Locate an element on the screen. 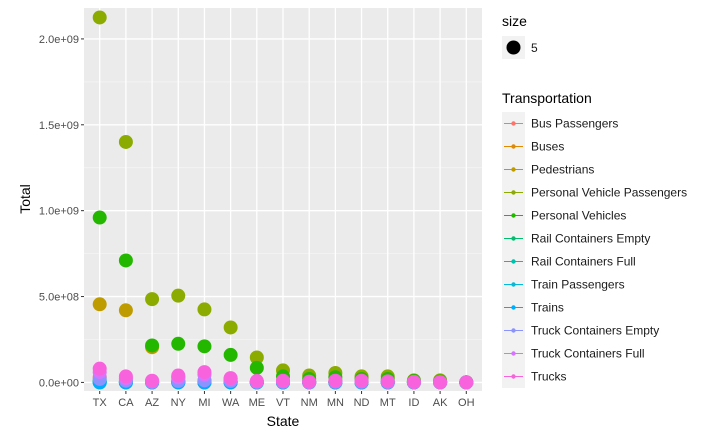 This screenshot has height=440, width=709. x-tick-label: MT is located at coordinates (388, 403).